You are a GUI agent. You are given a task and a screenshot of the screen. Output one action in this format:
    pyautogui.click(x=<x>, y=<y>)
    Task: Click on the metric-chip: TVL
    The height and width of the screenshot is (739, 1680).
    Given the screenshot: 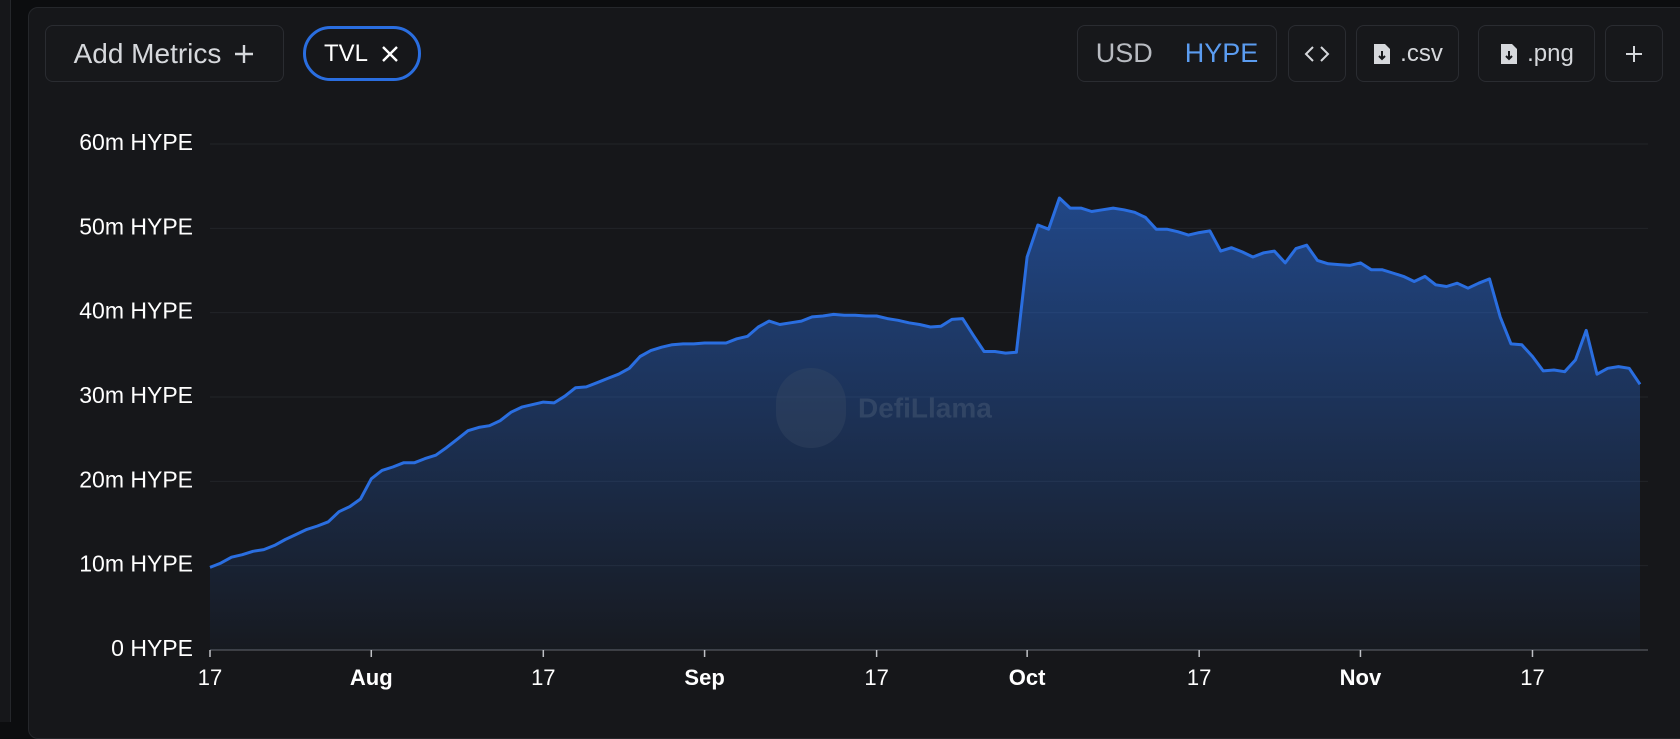 What is the action you would take?
    pyautogui.click(x=362, y=53)
    